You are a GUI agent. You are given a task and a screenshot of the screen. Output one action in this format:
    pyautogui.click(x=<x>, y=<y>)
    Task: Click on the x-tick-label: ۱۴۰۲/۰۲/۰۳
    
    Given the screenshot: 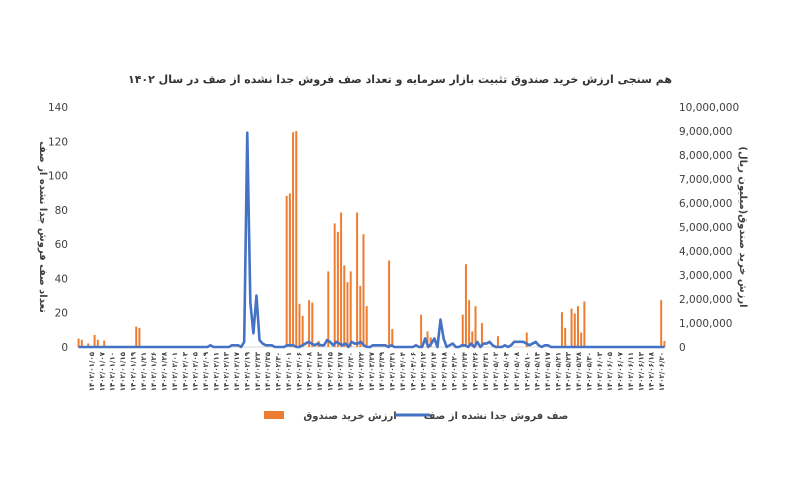 What is the action you would take?
    pyautogui.click(x=185, y=371)
    